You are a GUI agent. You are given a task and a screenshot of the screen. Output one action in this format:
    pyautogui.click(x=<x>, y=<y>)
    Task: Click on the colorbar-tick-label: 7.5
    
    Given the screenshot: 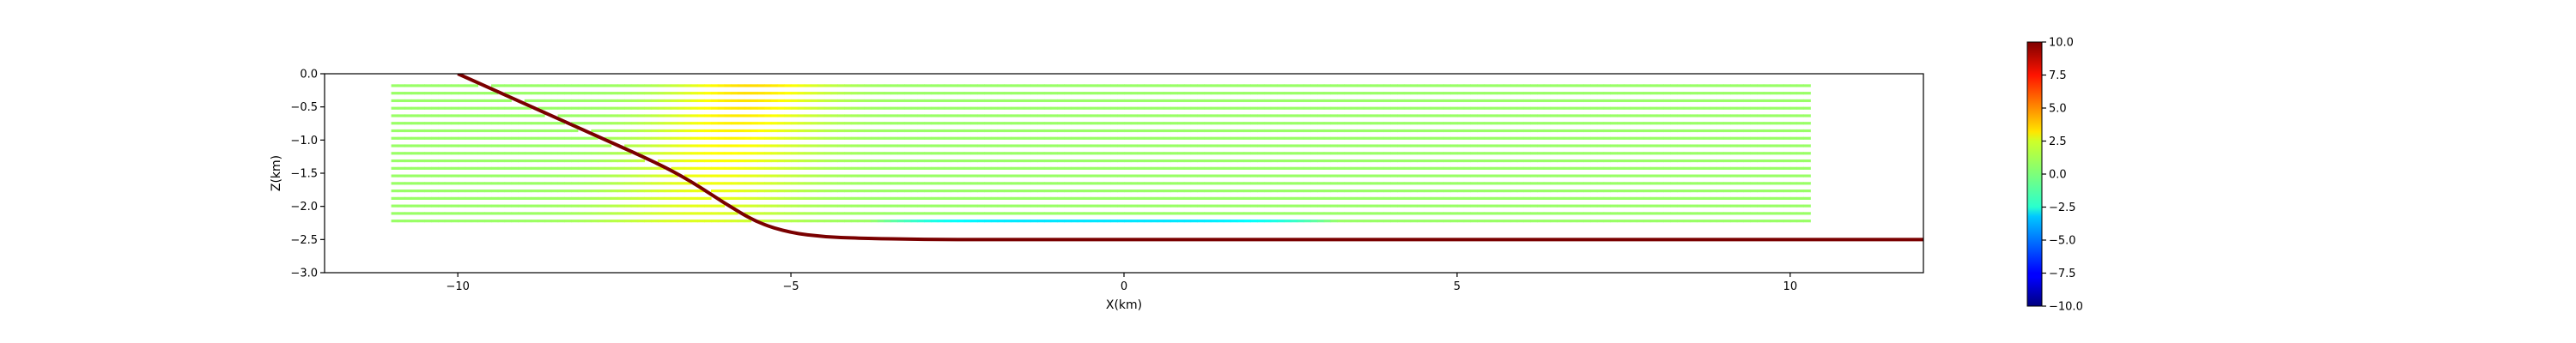 What is the action you would take?
    pyautogui.click(x=2058, y=75)
    